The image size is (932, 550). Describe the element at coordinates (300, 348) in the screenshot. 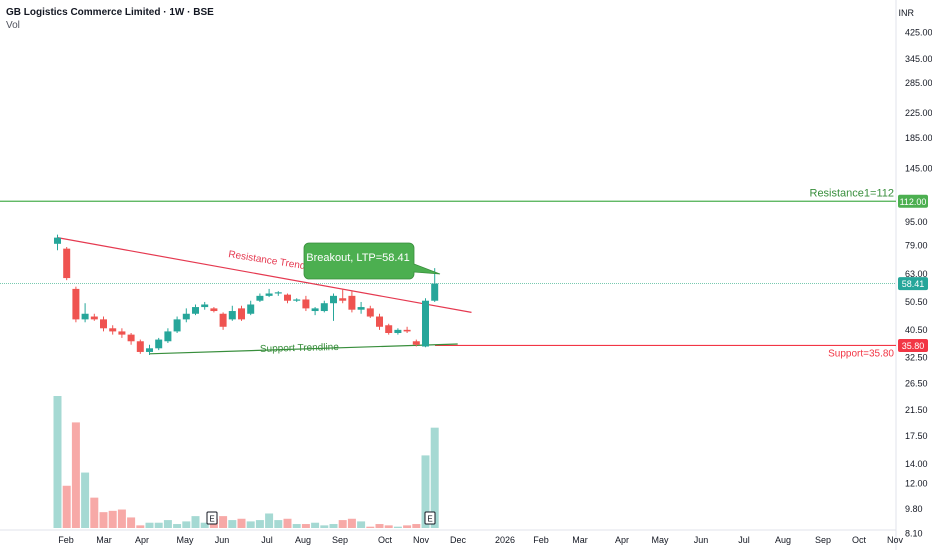

I see `support-trendline-label: Support Trendline` at that location.